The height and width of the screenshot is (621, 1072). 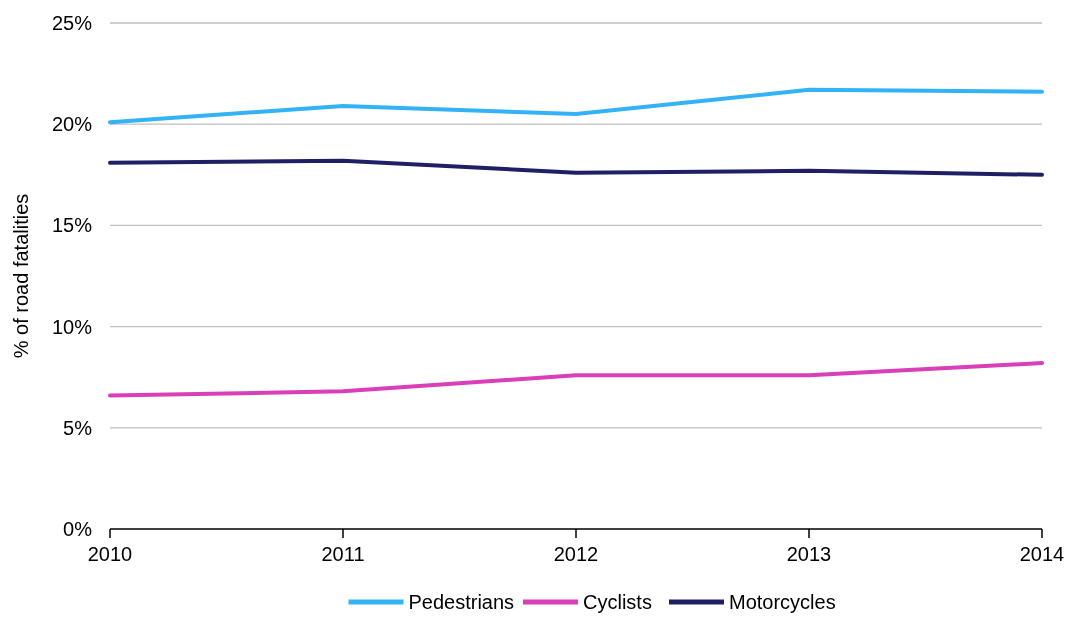 What do you see at coordinates (1042, 554) in the screenshot?
I see `x-tick-label: 2014` at bounding box center [1042, 554].